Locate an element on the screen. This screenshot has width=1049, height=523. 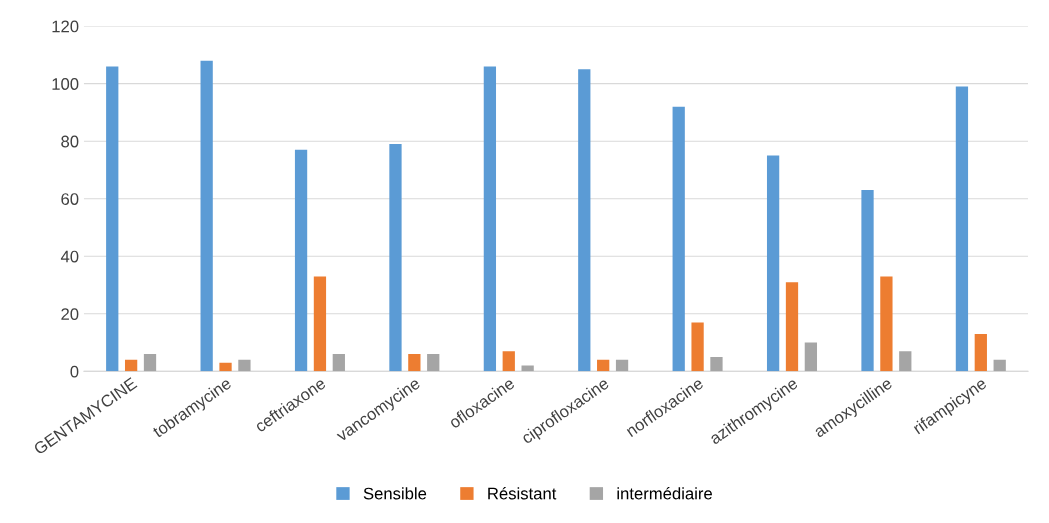
y-tick-label: 80 is located at coordinates (70, 141).